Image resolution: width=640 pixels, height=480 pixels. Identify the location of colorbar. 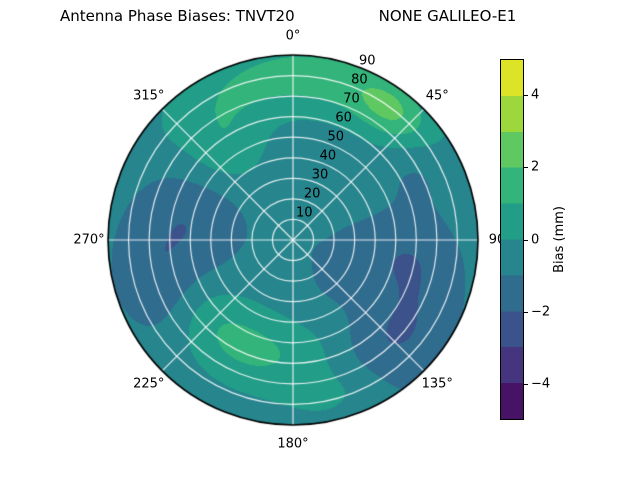
(512, 239).